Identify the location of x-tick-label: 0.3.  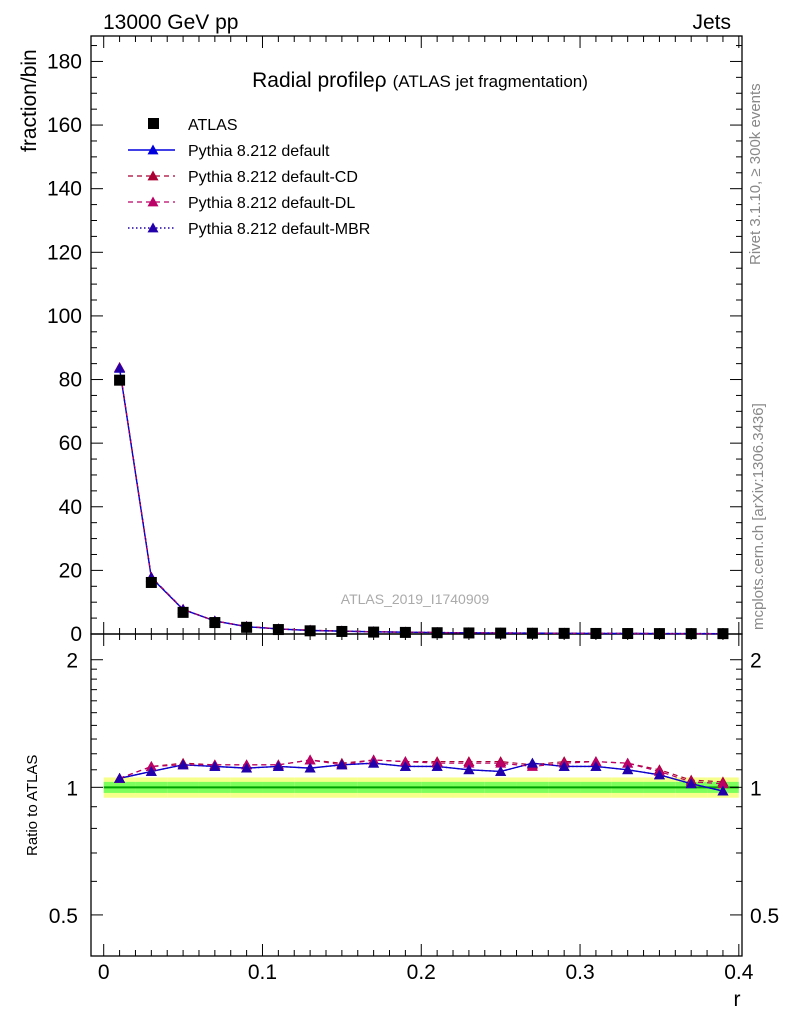
(579, 972).